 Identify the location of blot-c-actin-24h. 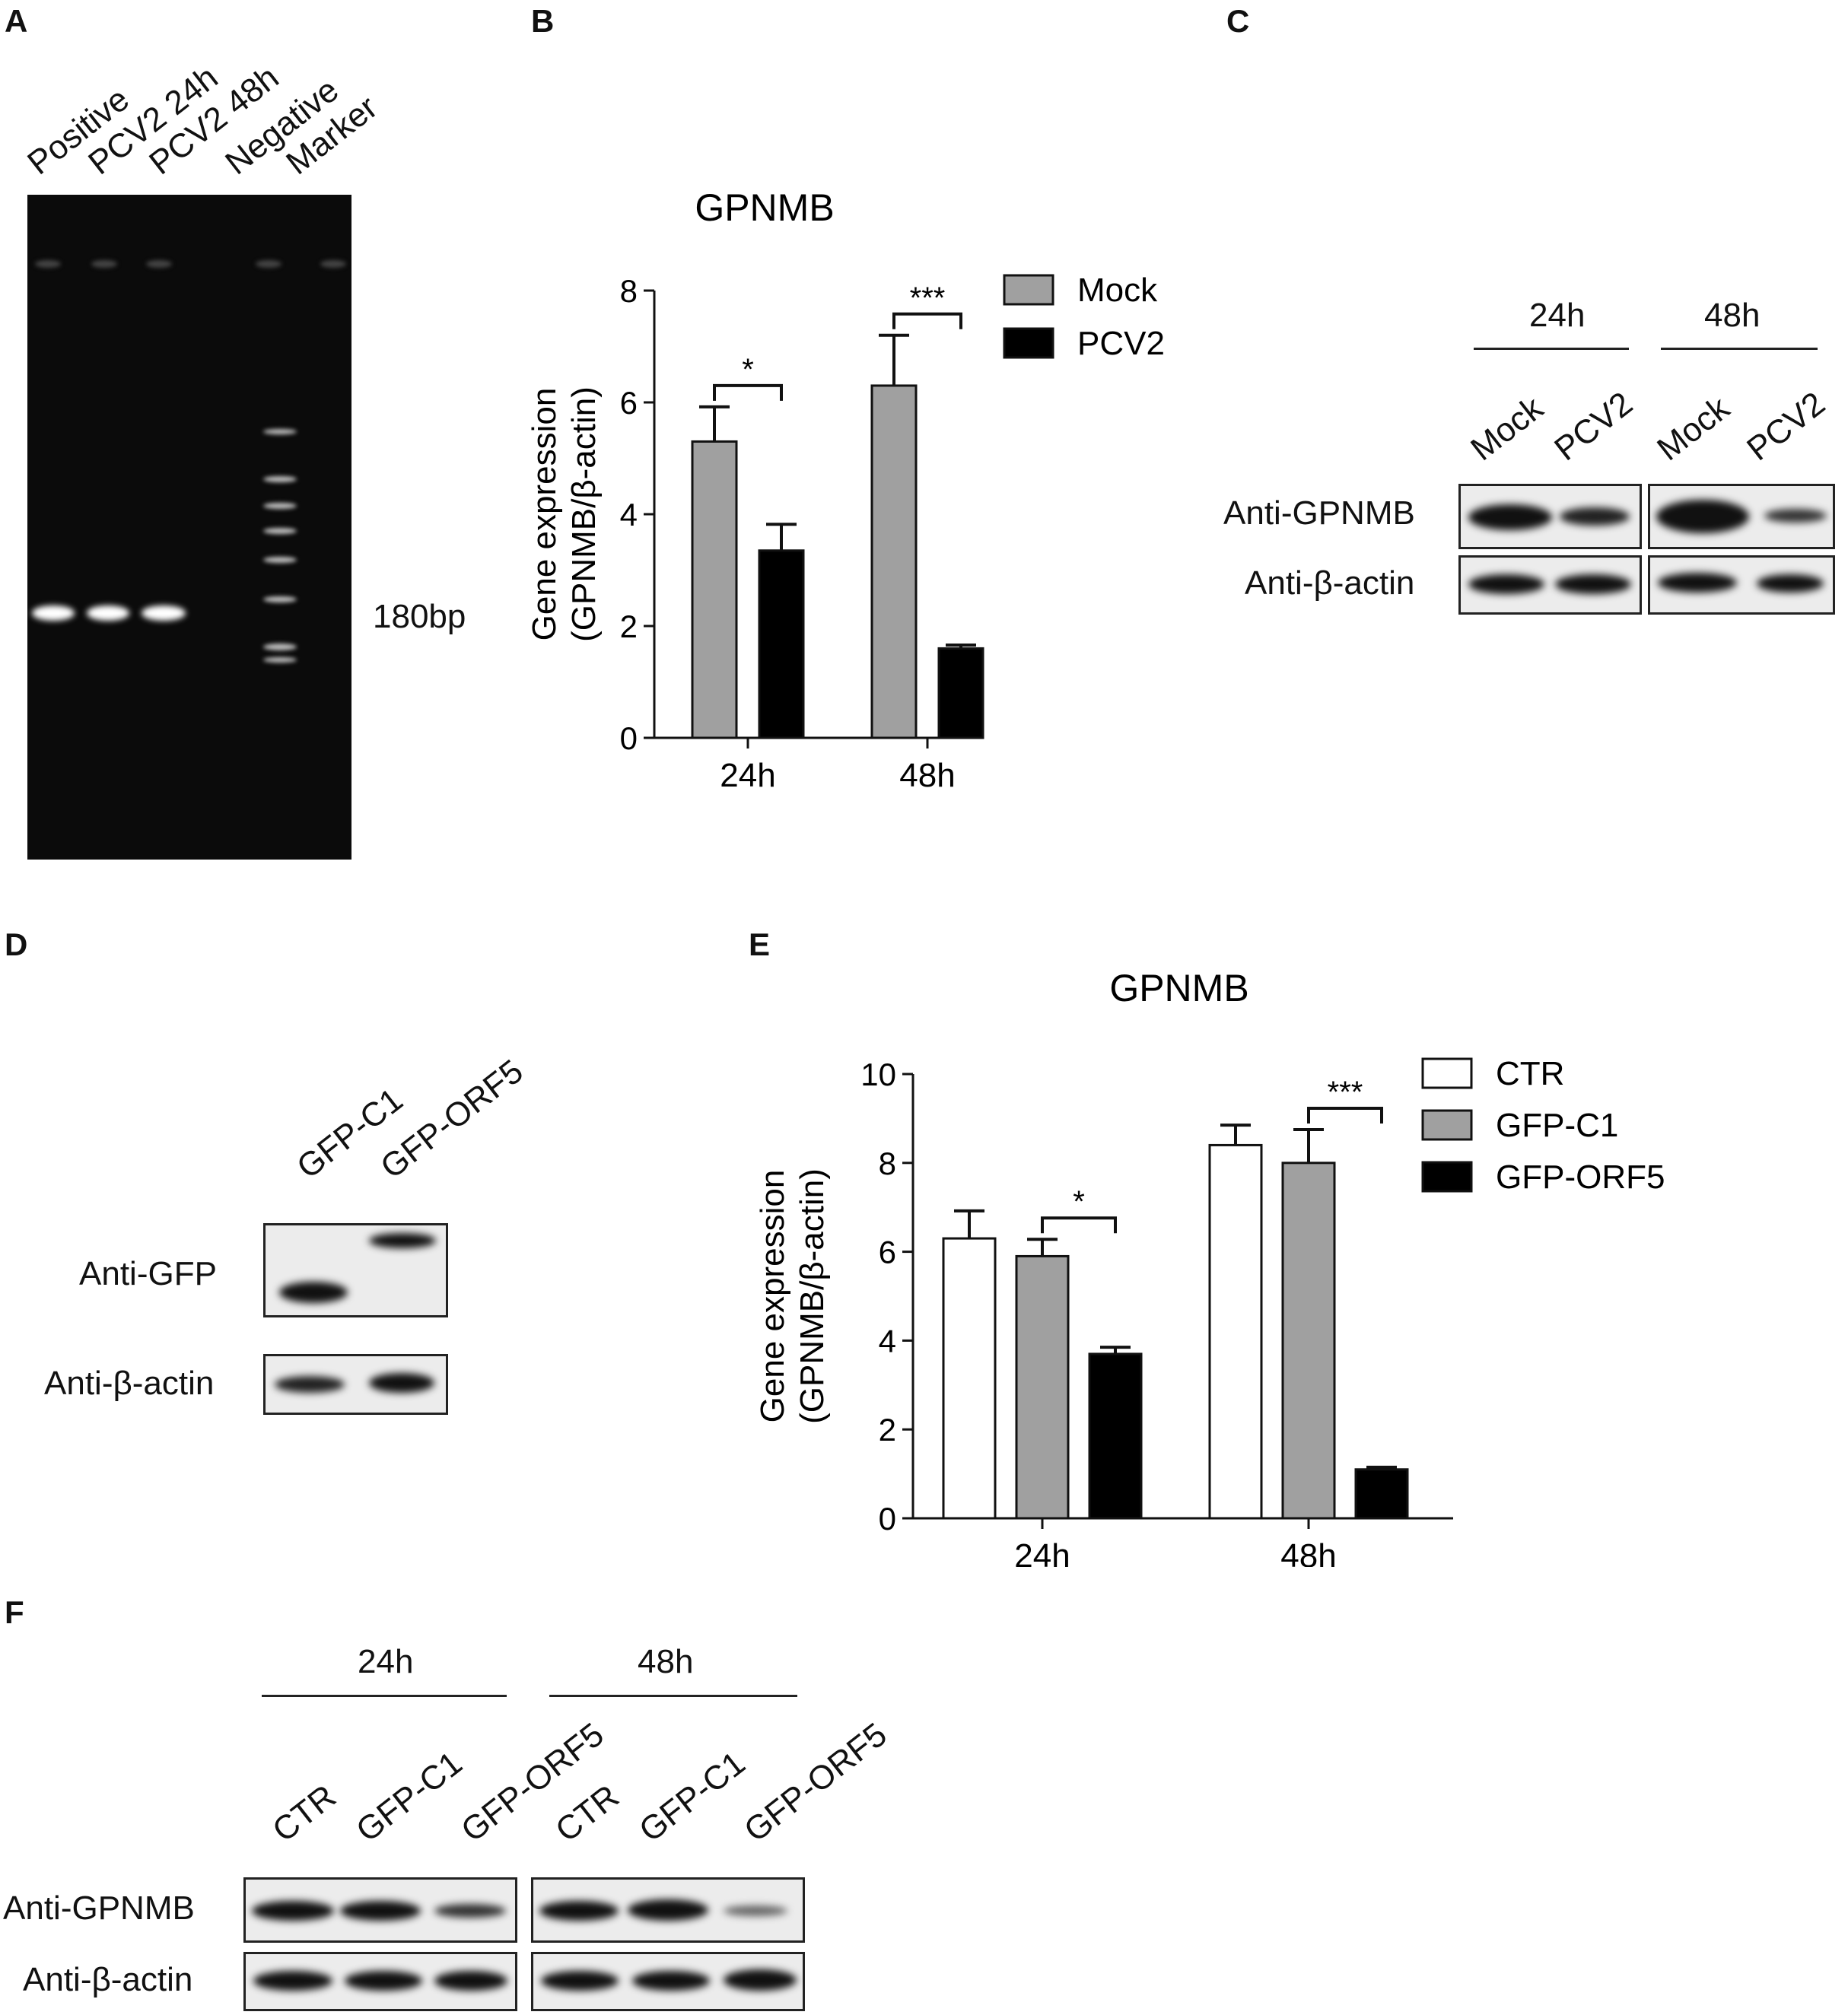
(1550, 585).